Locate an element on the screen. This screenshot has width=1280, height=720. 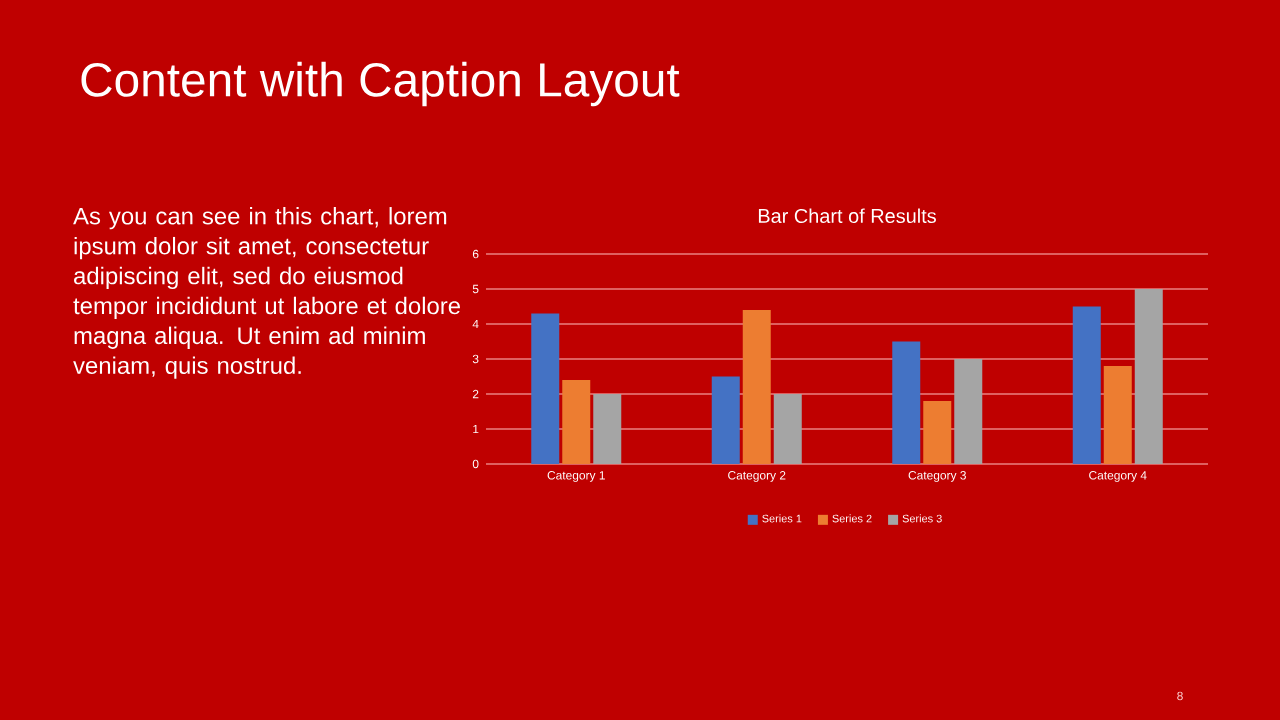
chart-title: Bar Chart of Results is located at coordinates (847, 216).